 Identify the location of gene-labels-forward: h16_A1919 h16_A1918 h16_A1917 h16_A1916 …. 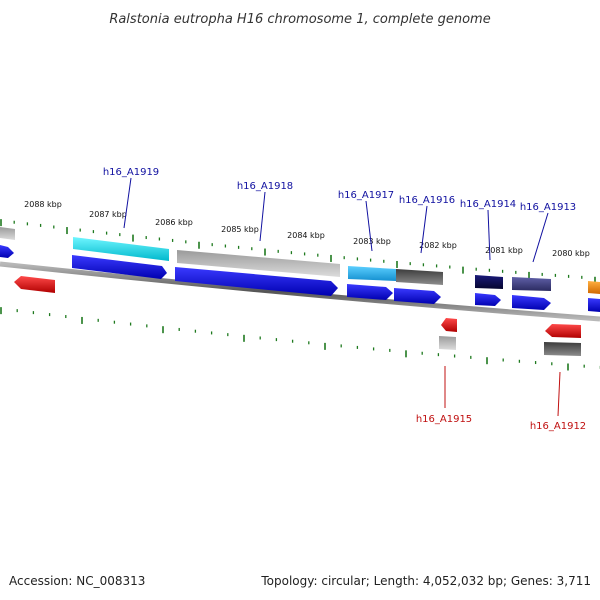
(339, 215).